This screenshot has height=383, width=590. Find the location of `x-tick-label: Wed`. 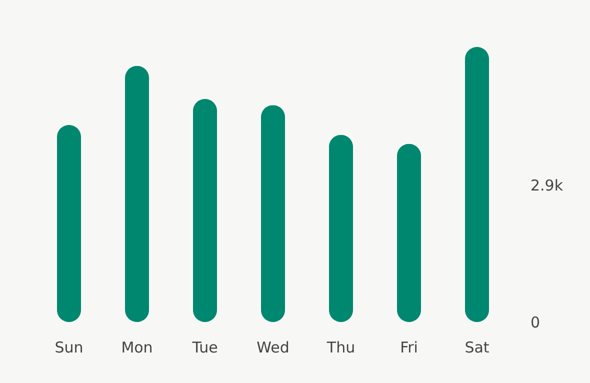

x-tick-label: Wed is located at coordinates (273, 347).